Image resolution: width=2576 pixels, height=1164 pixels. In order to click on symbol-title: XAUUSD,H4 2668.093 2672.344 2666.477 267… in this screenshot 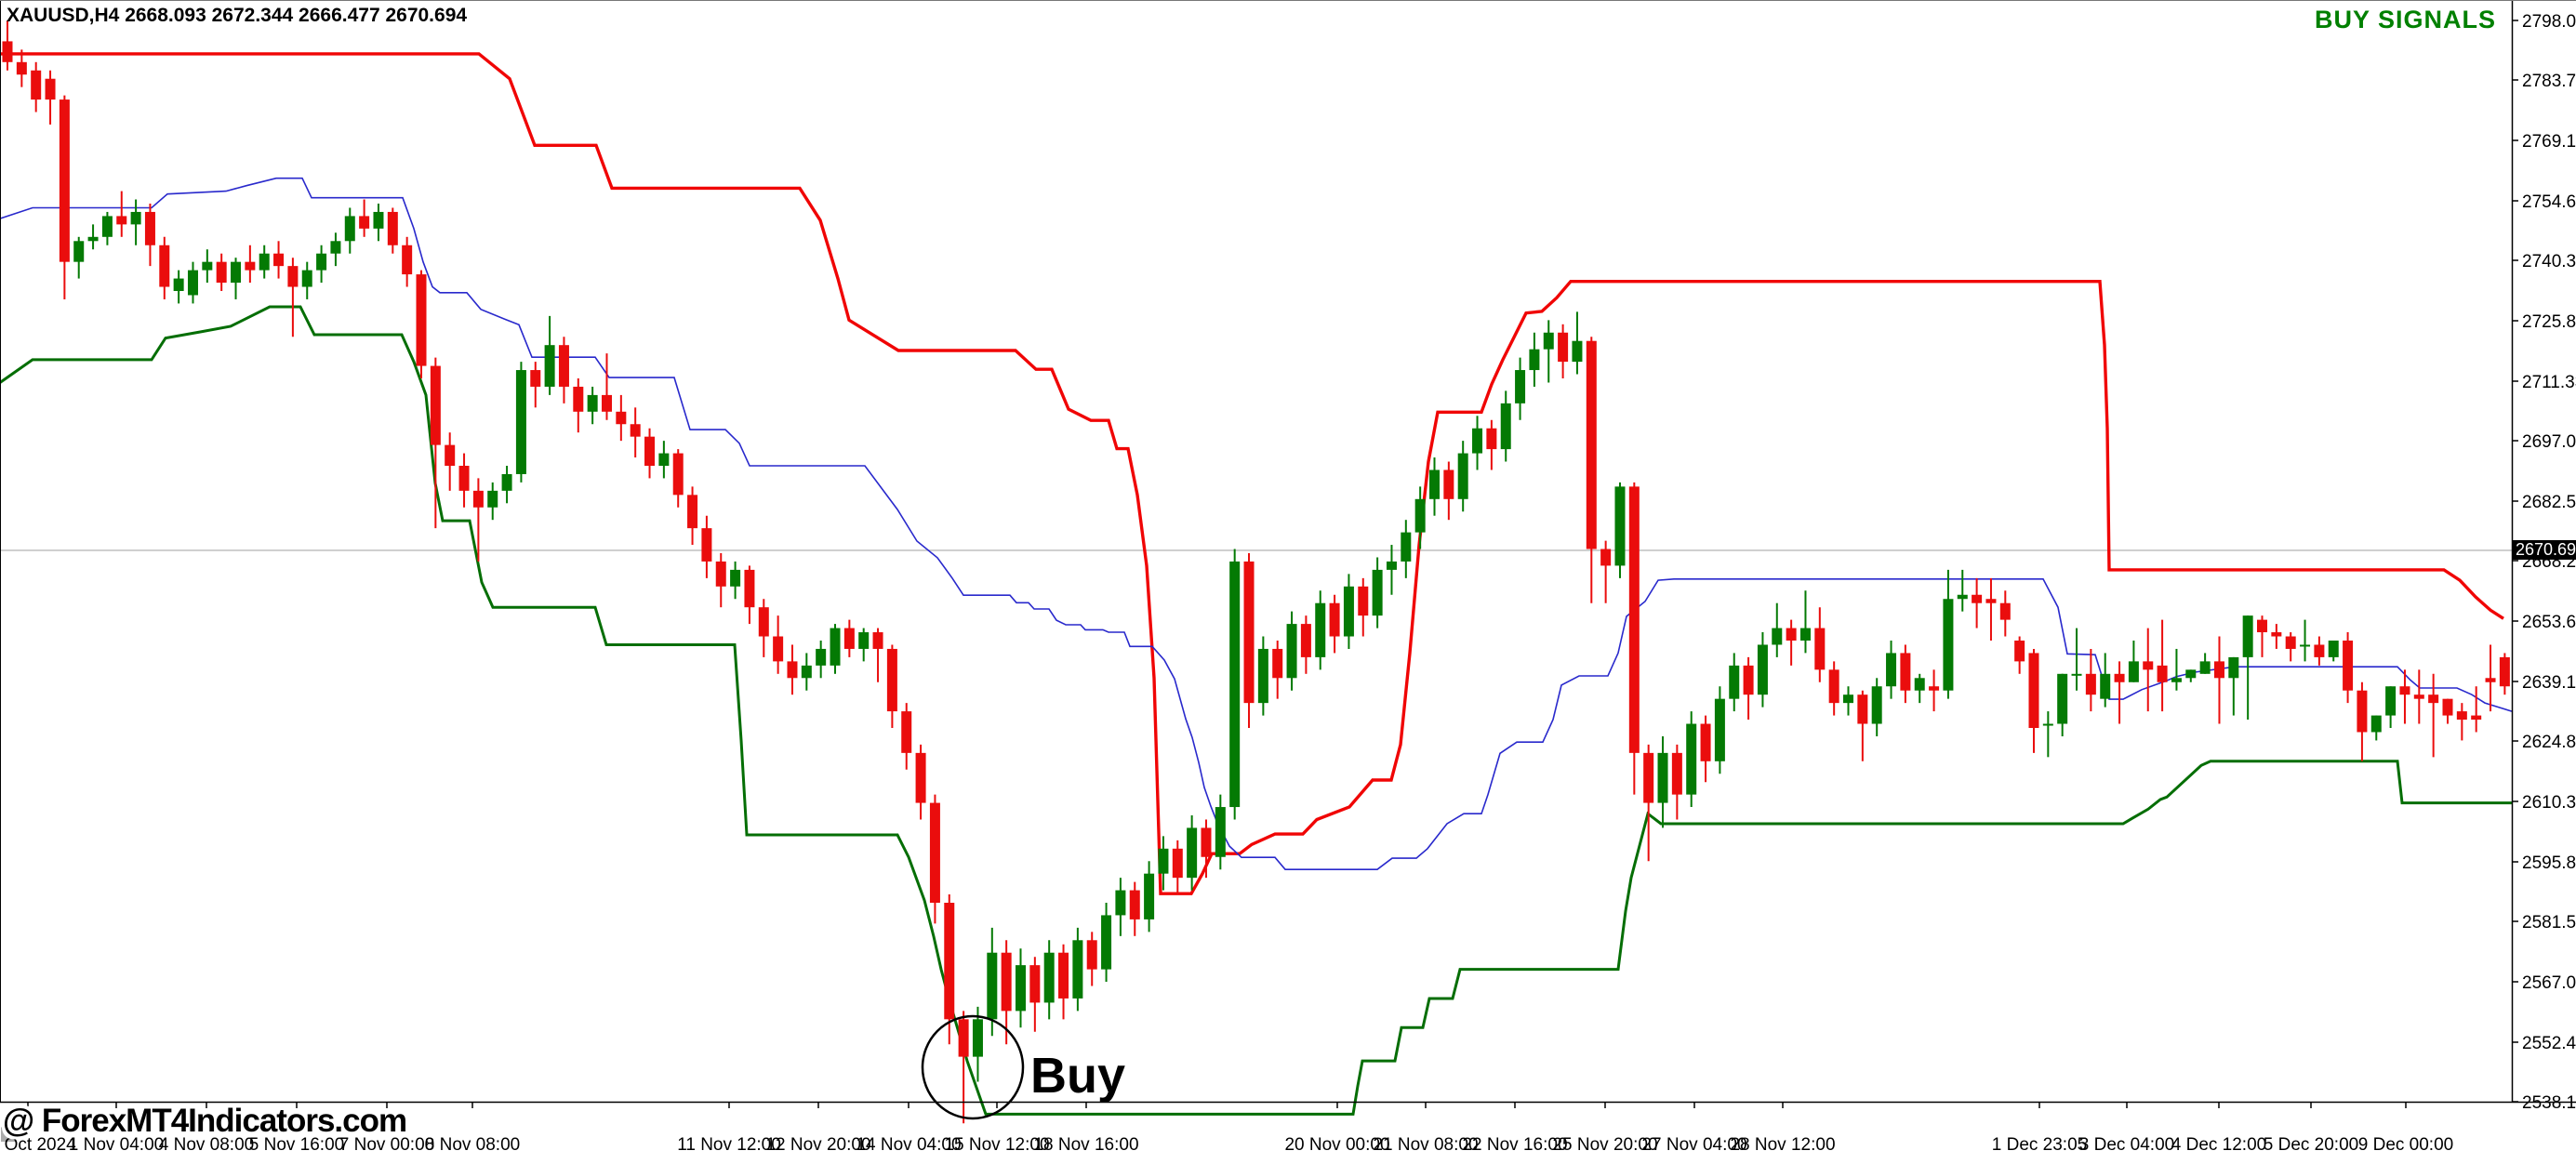, I will do `click(237, 15)`.